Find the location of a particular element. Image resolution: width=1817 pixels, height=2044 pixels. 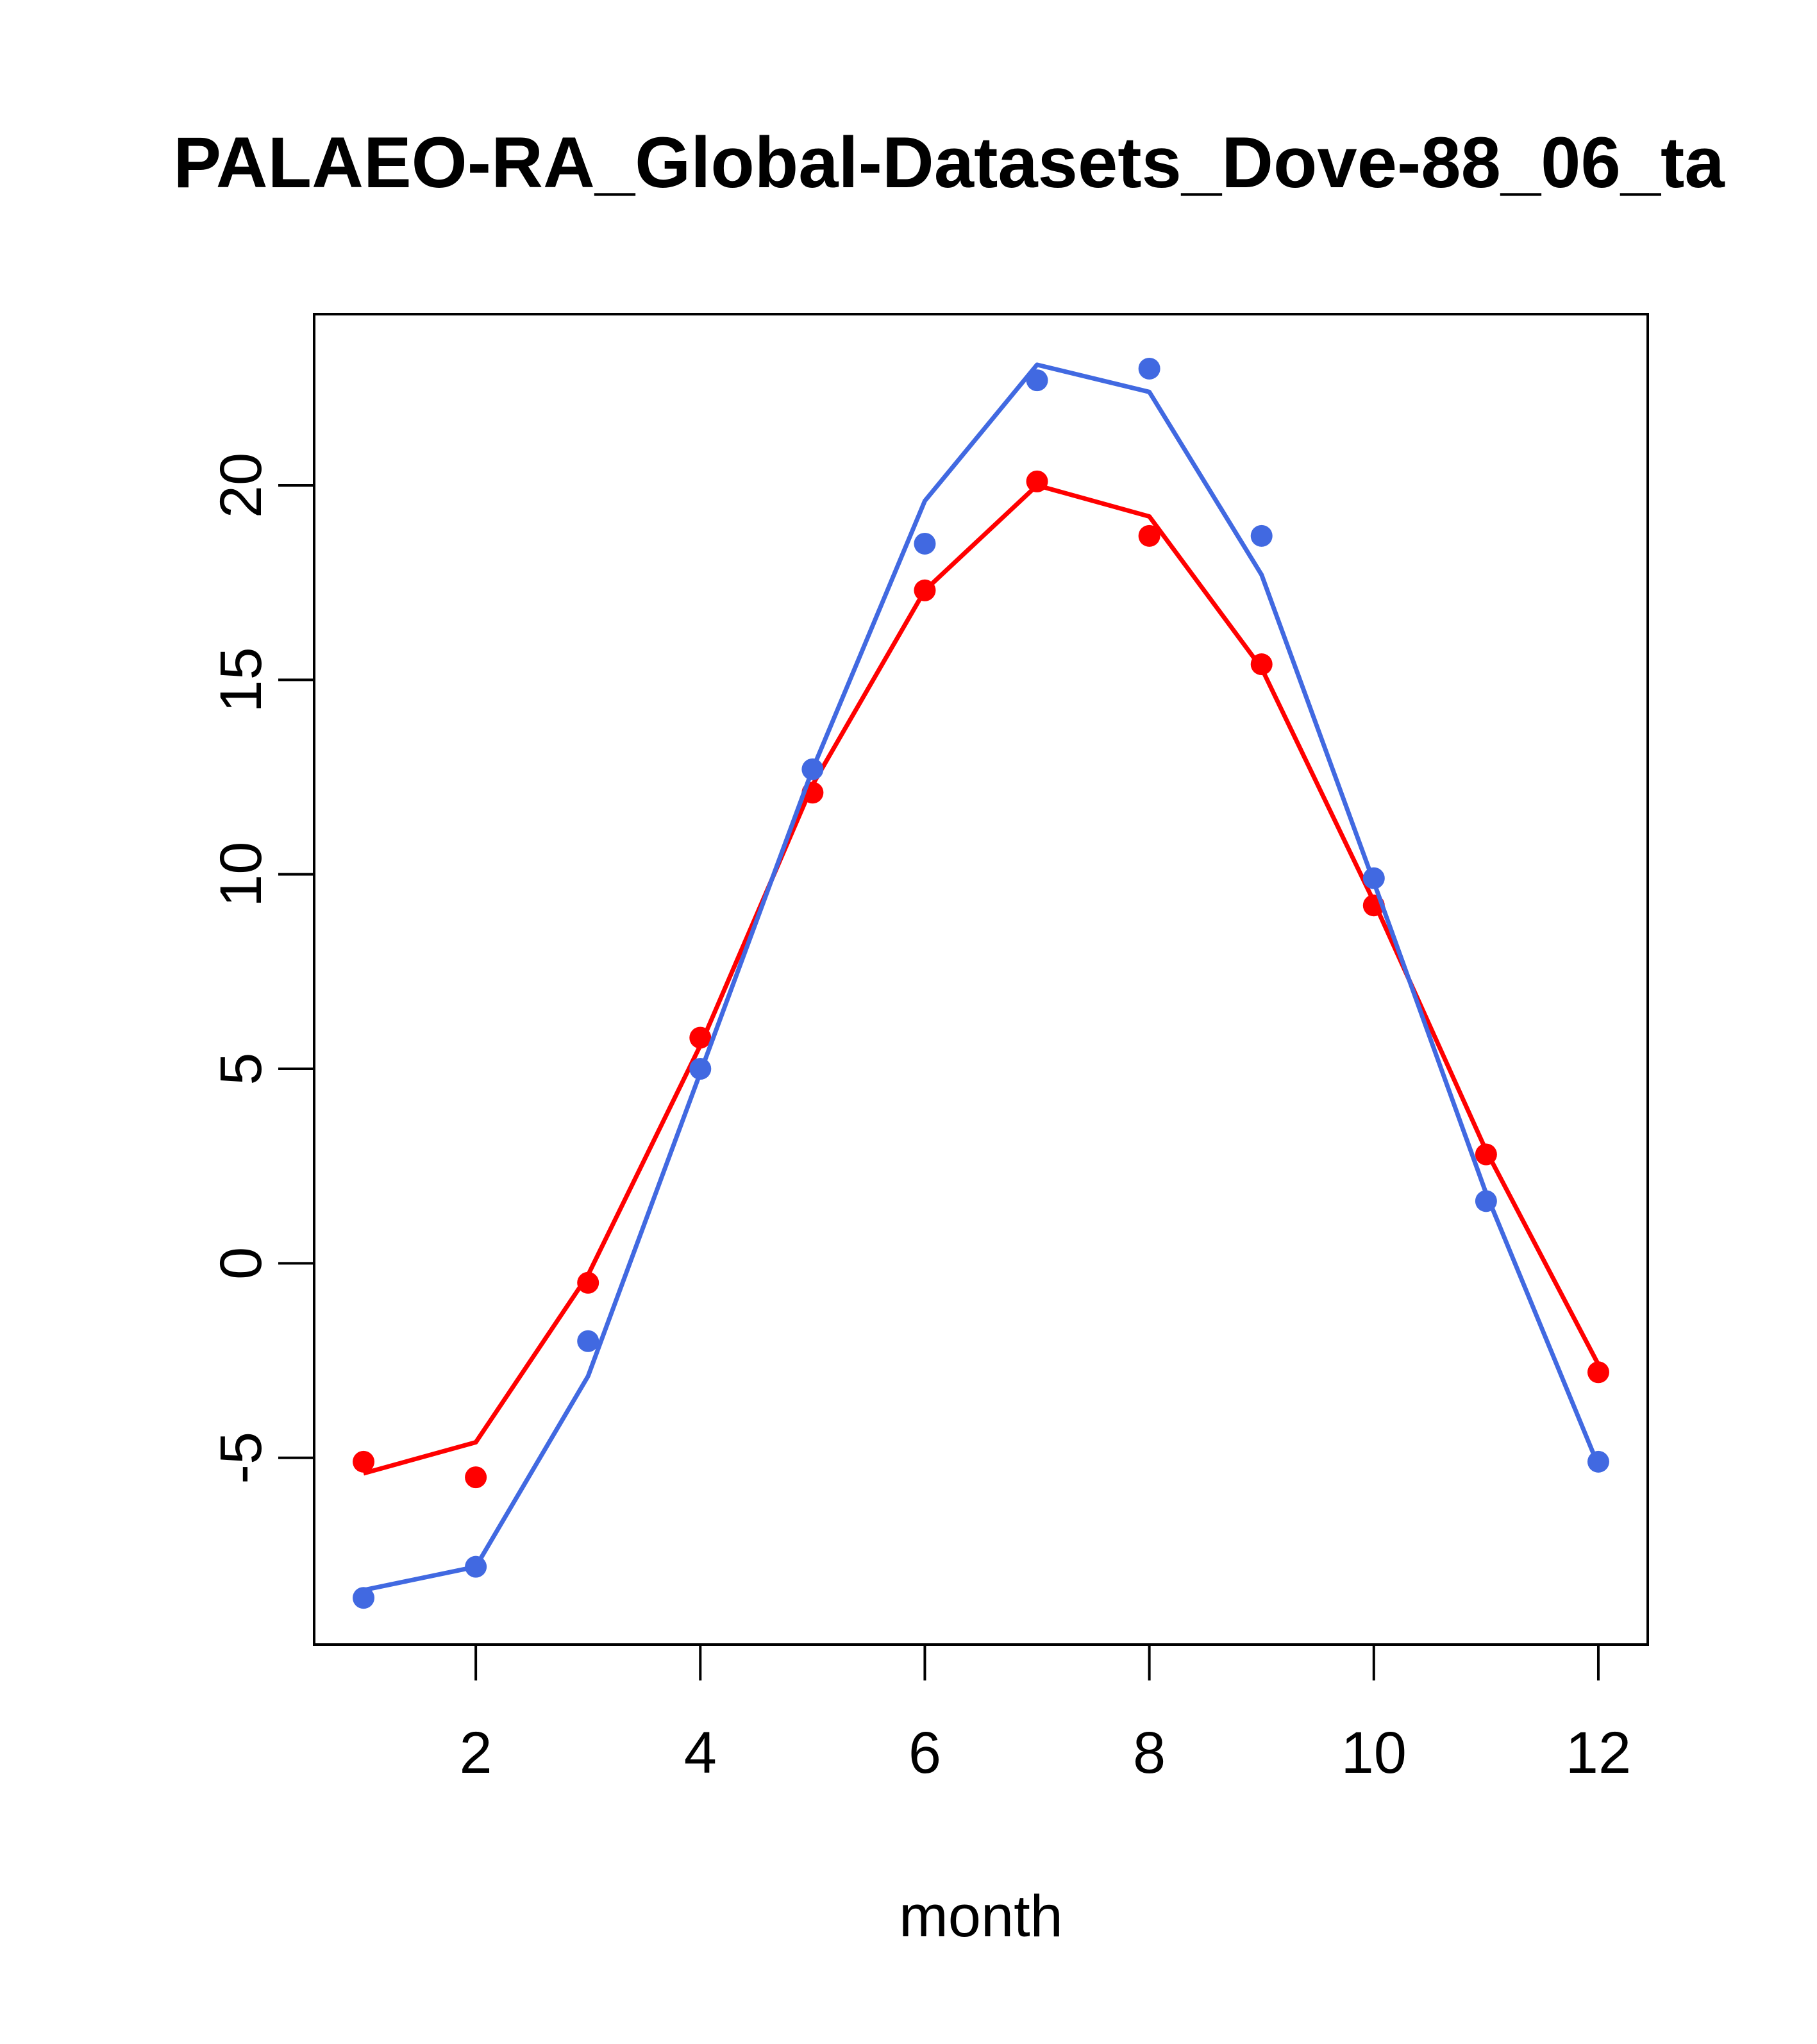

x-tick-label: 4 is located at coordinates (700, 1753).